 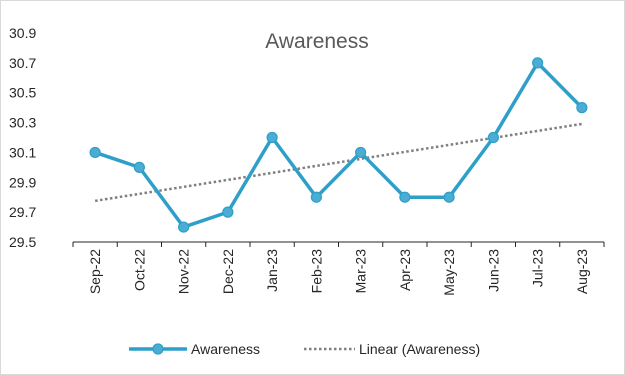 I want to click on legend: Awareness Linear (Awareness), so click(x=304, y=349).